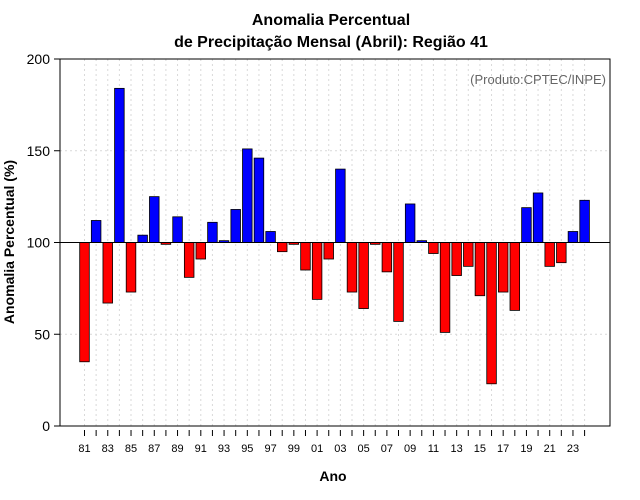 The image size is (640, 500). I want to click on y-axis-label: Anomalia Percentual (%), so click(9, 242).